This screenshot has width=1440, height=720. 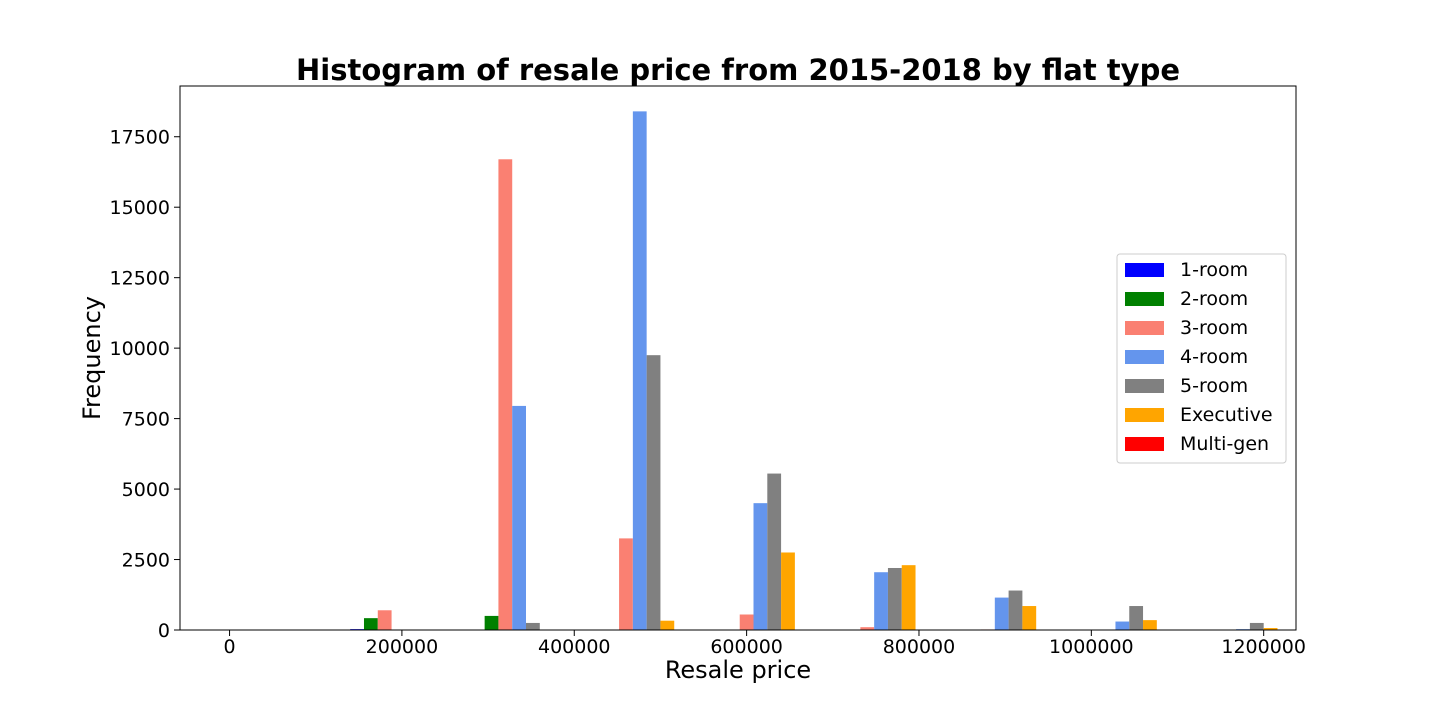 What do you see at coordinates (145, 384) in the screenshot?
I see `y-axis-ticks: 0 2500 5000 7500 10000 12500 15000 17500` at bounding box center [145, 384].